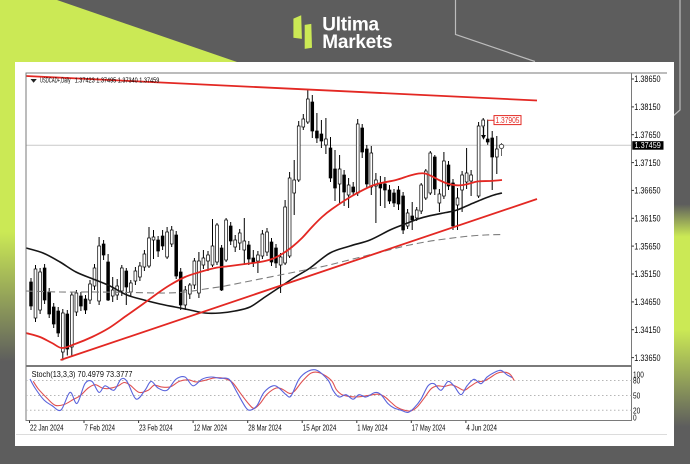 This screenshot has width=690, height=464. I want to click on svg-text: 12 Mar 2024, so click(211, 428).